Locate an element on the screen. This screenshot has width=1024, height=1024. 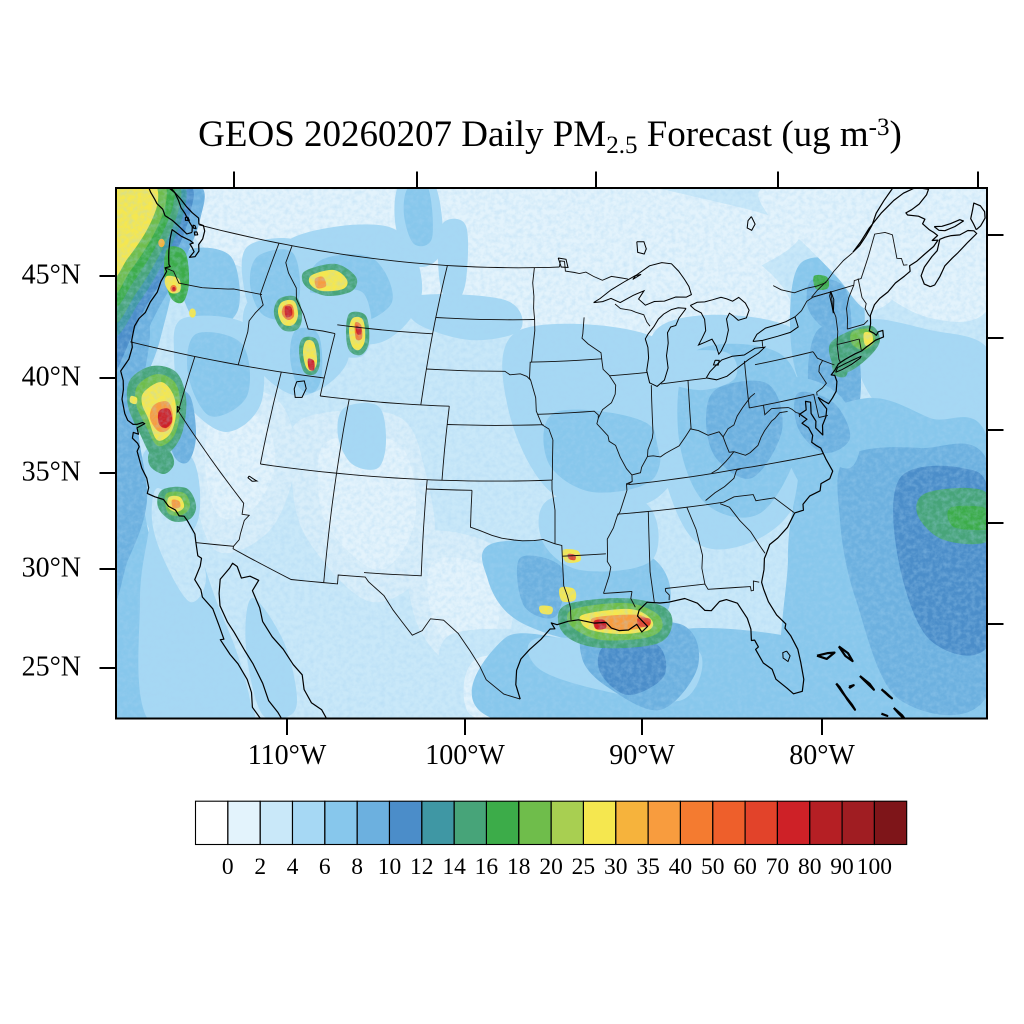
svg-text: 6 is located at coordinates (325, 867).